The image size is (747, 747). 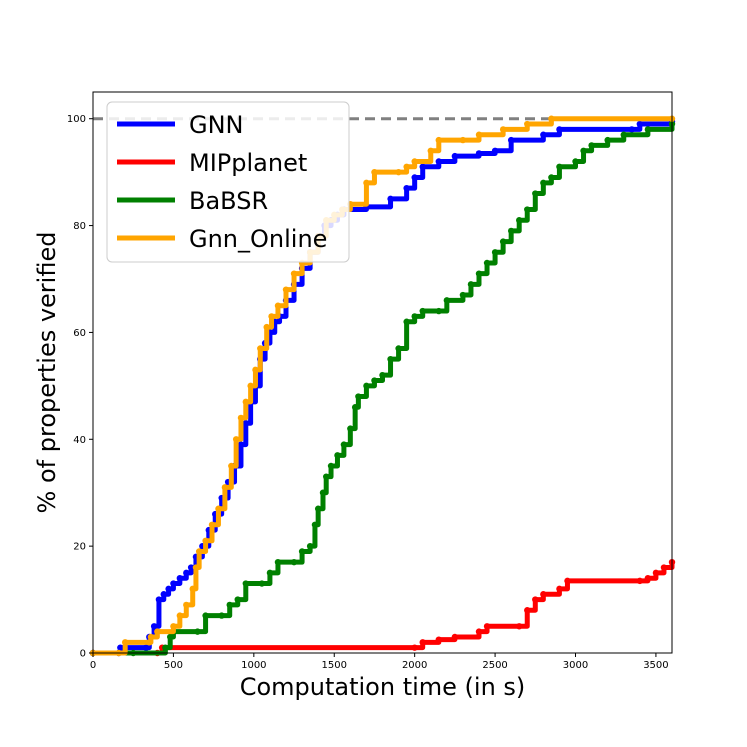 I want to click on legend: GNN MIPplanet BaBSR Gnn_Online, so click(x=228, y=182).